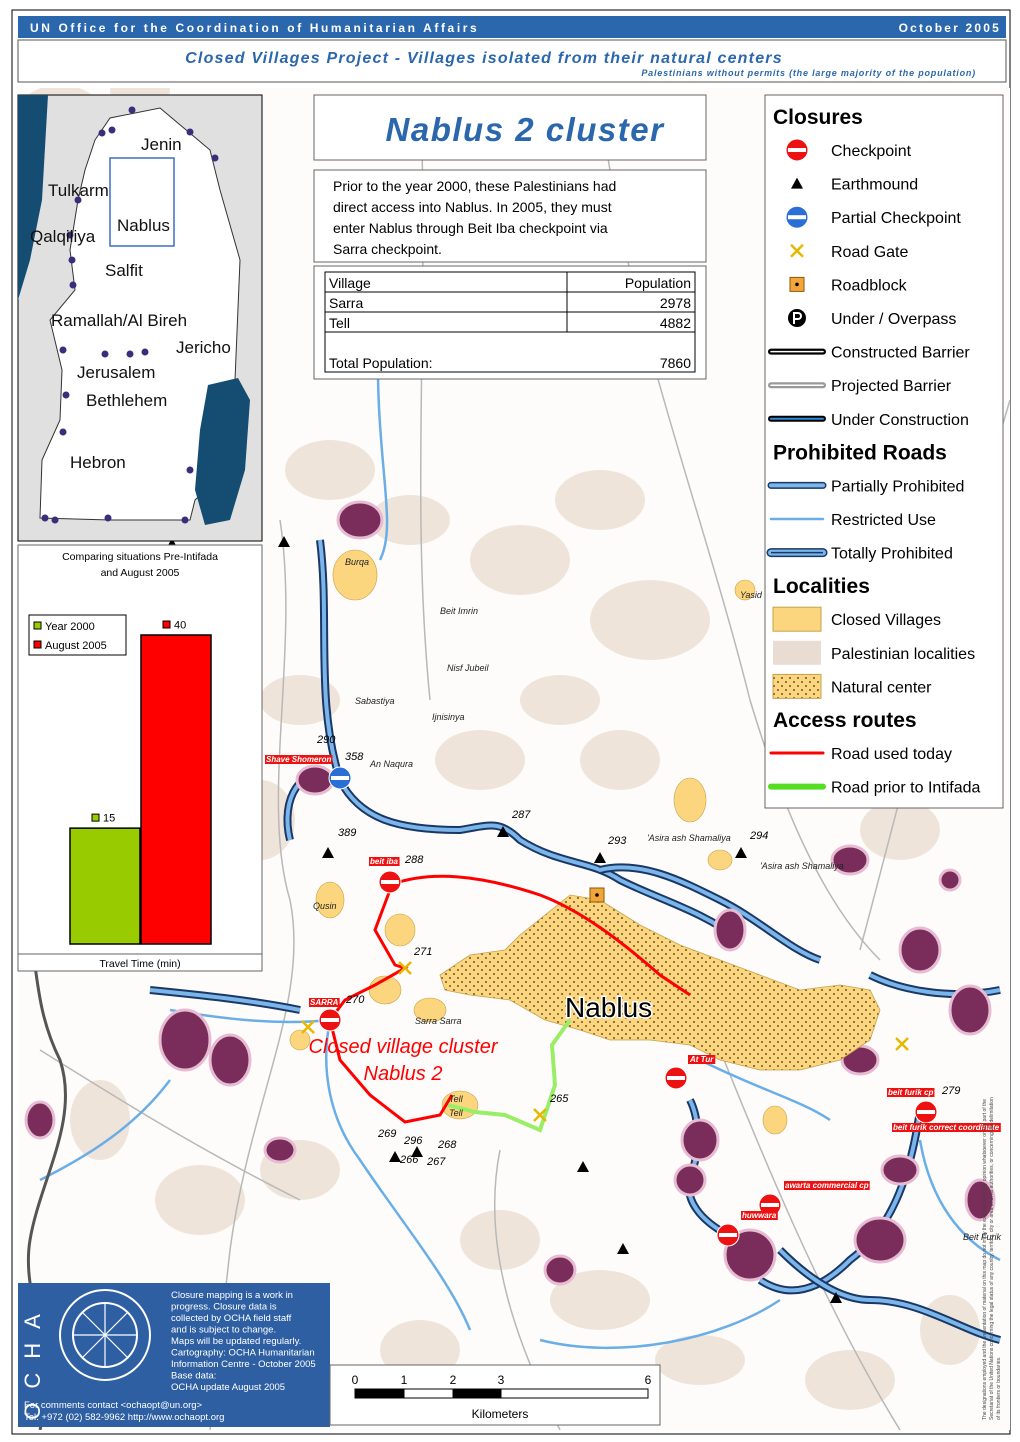  What do you see at coordinates (797, 318) in the screenshot?
I see `overpass-mark` at bounding box center [797, 318].